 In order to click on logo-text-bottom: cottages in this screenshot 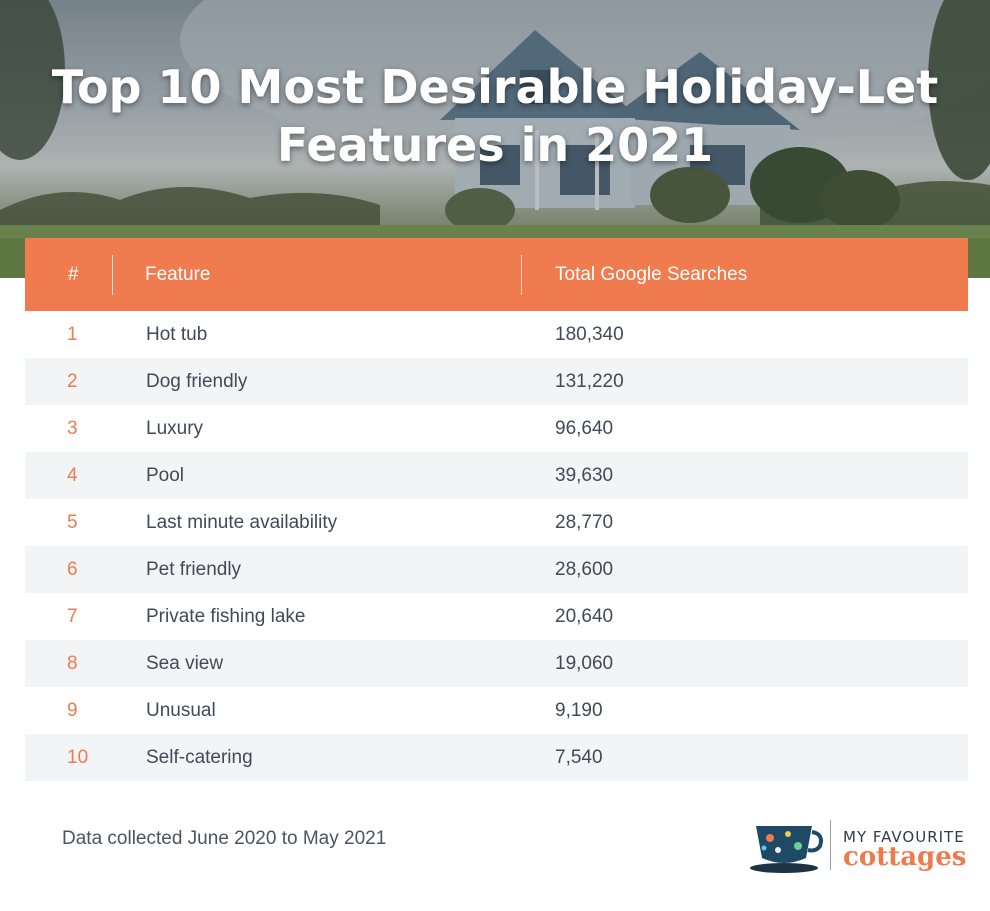, I will do `click(905, 857)`.